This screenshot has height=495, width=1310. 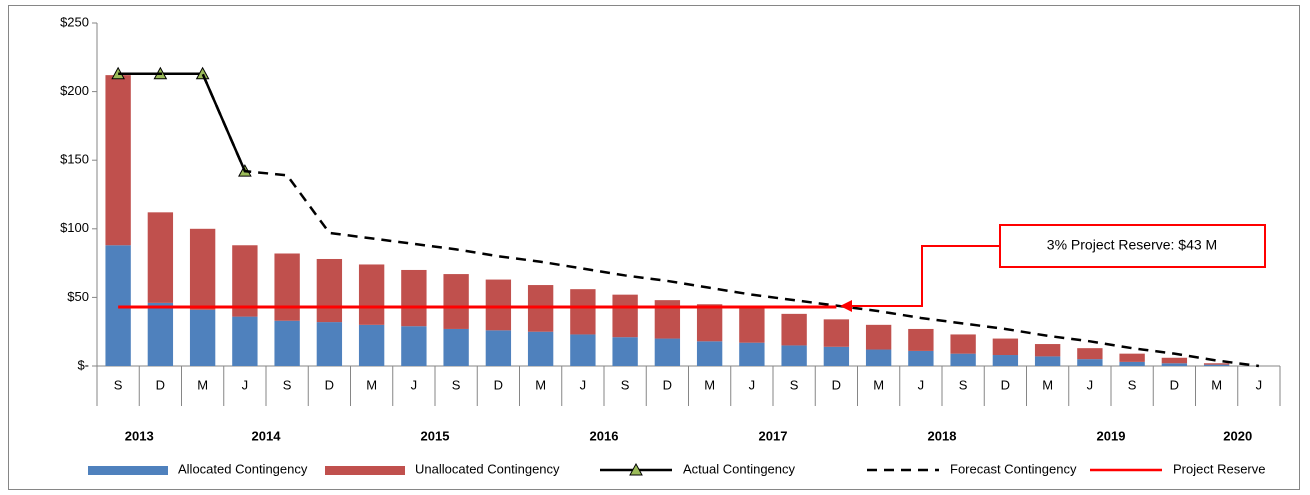 I want to click on year-label: 2014, so click(x=267, y=435).